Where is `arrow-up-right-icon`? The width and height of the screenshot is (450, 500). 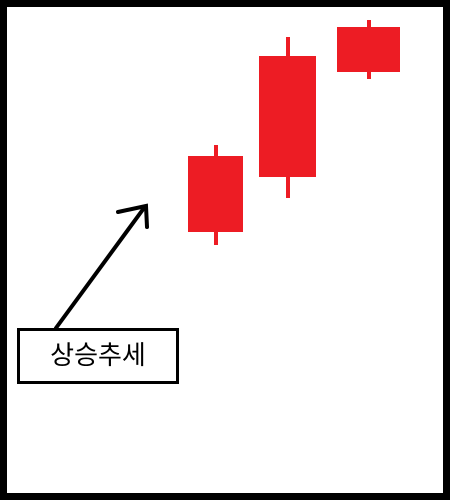
arrow-up-right-icon is located at coordinates (101, 266).